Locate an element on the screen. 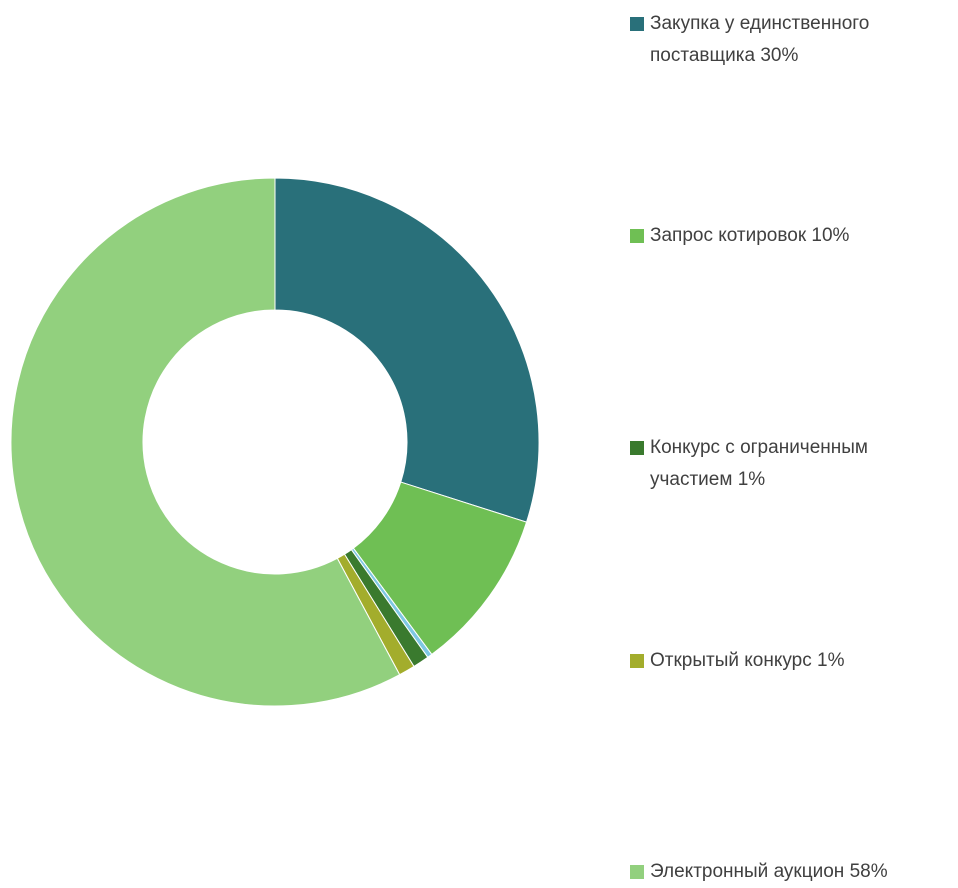 Image resolution: width=958 pixels, height=888 pixels. legend-label: Открытый конкурс 1% is located at coordinates (747, 660).